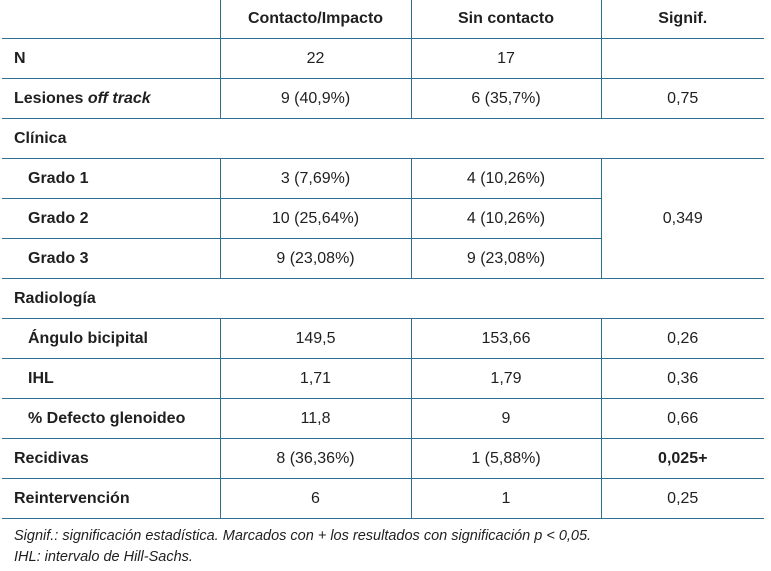 The width and height of the screenshot is (771, 571). I want to click on cell-contacto: 149,5, so click(315, 338).